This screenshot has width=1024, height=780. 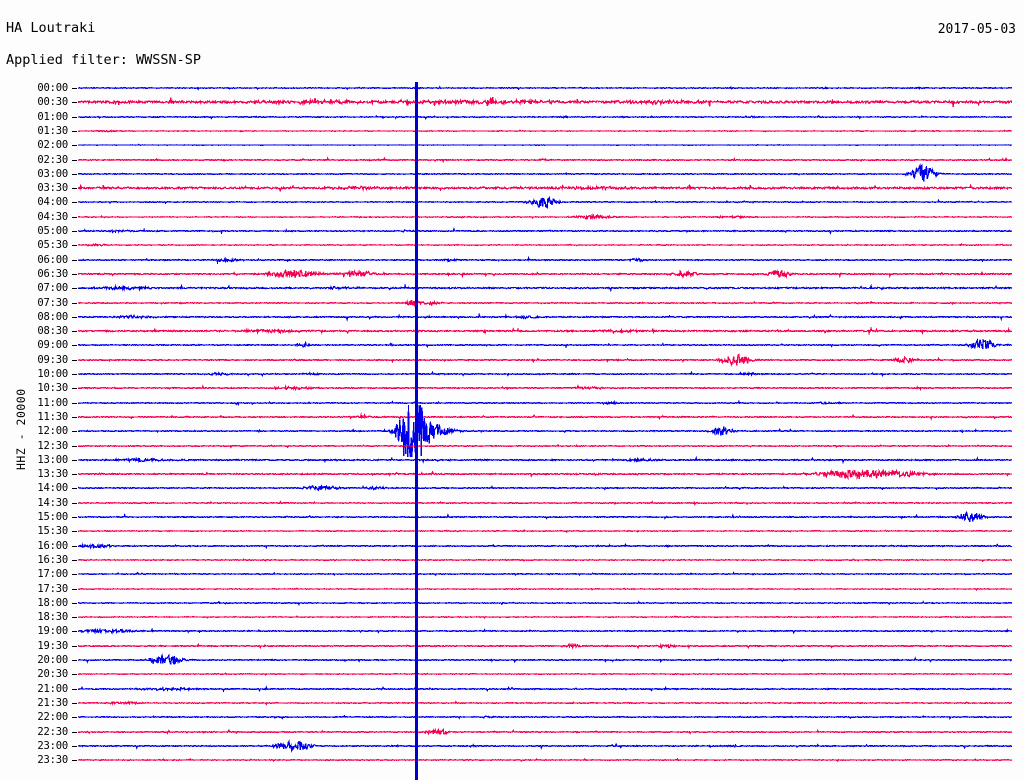 I want to click on time-cursor-line, so click(x=416, y=431).